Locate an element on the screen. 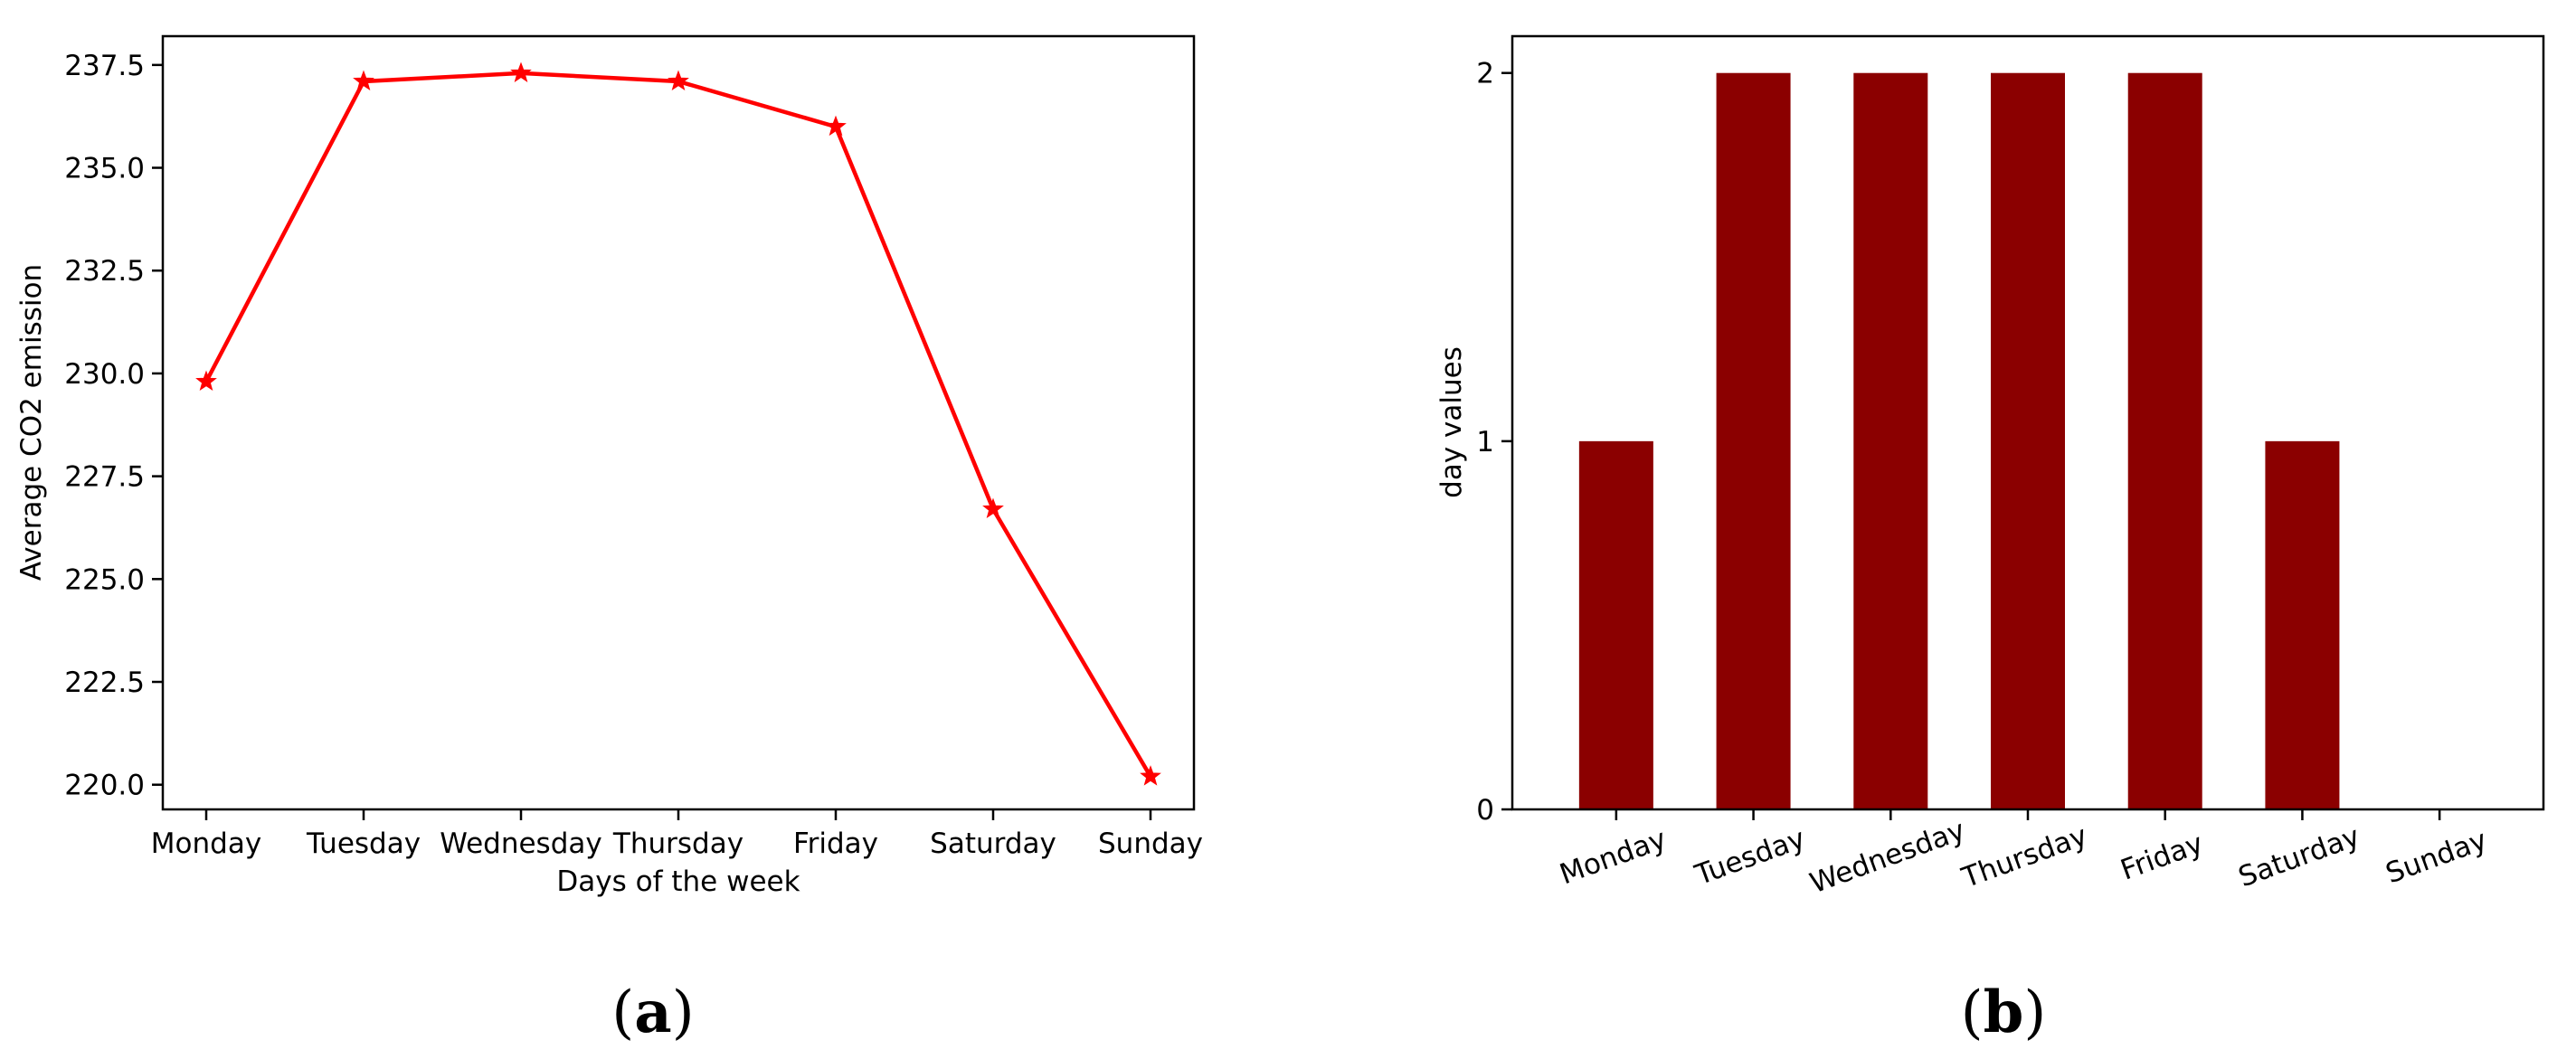 The width and height of the screenshot is (2576, 1059). panel-a-x-tick-label: Friday is located at coordinates (835, 843).